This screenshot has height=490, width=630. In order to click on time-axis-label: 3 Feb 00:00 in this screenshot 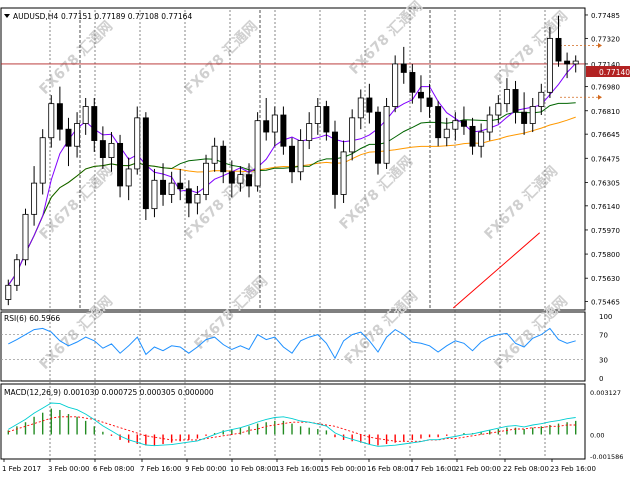, I will do `click(68, 469)`.